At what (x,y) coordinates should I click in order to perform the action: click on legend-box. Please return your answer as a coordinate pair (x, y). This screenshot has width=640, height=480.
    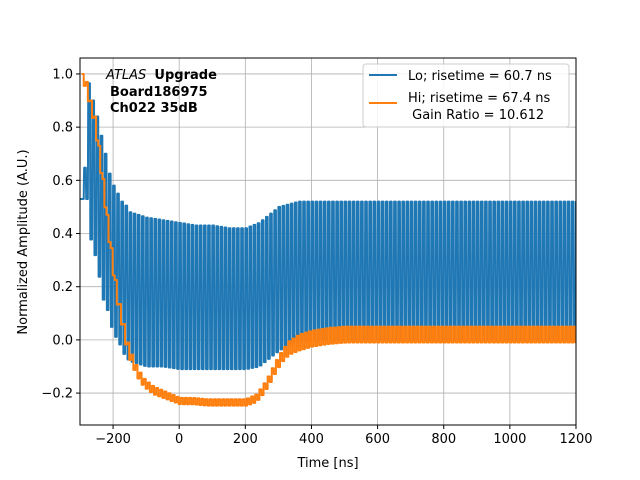
    Looking at the image, I should click on (466, 95).